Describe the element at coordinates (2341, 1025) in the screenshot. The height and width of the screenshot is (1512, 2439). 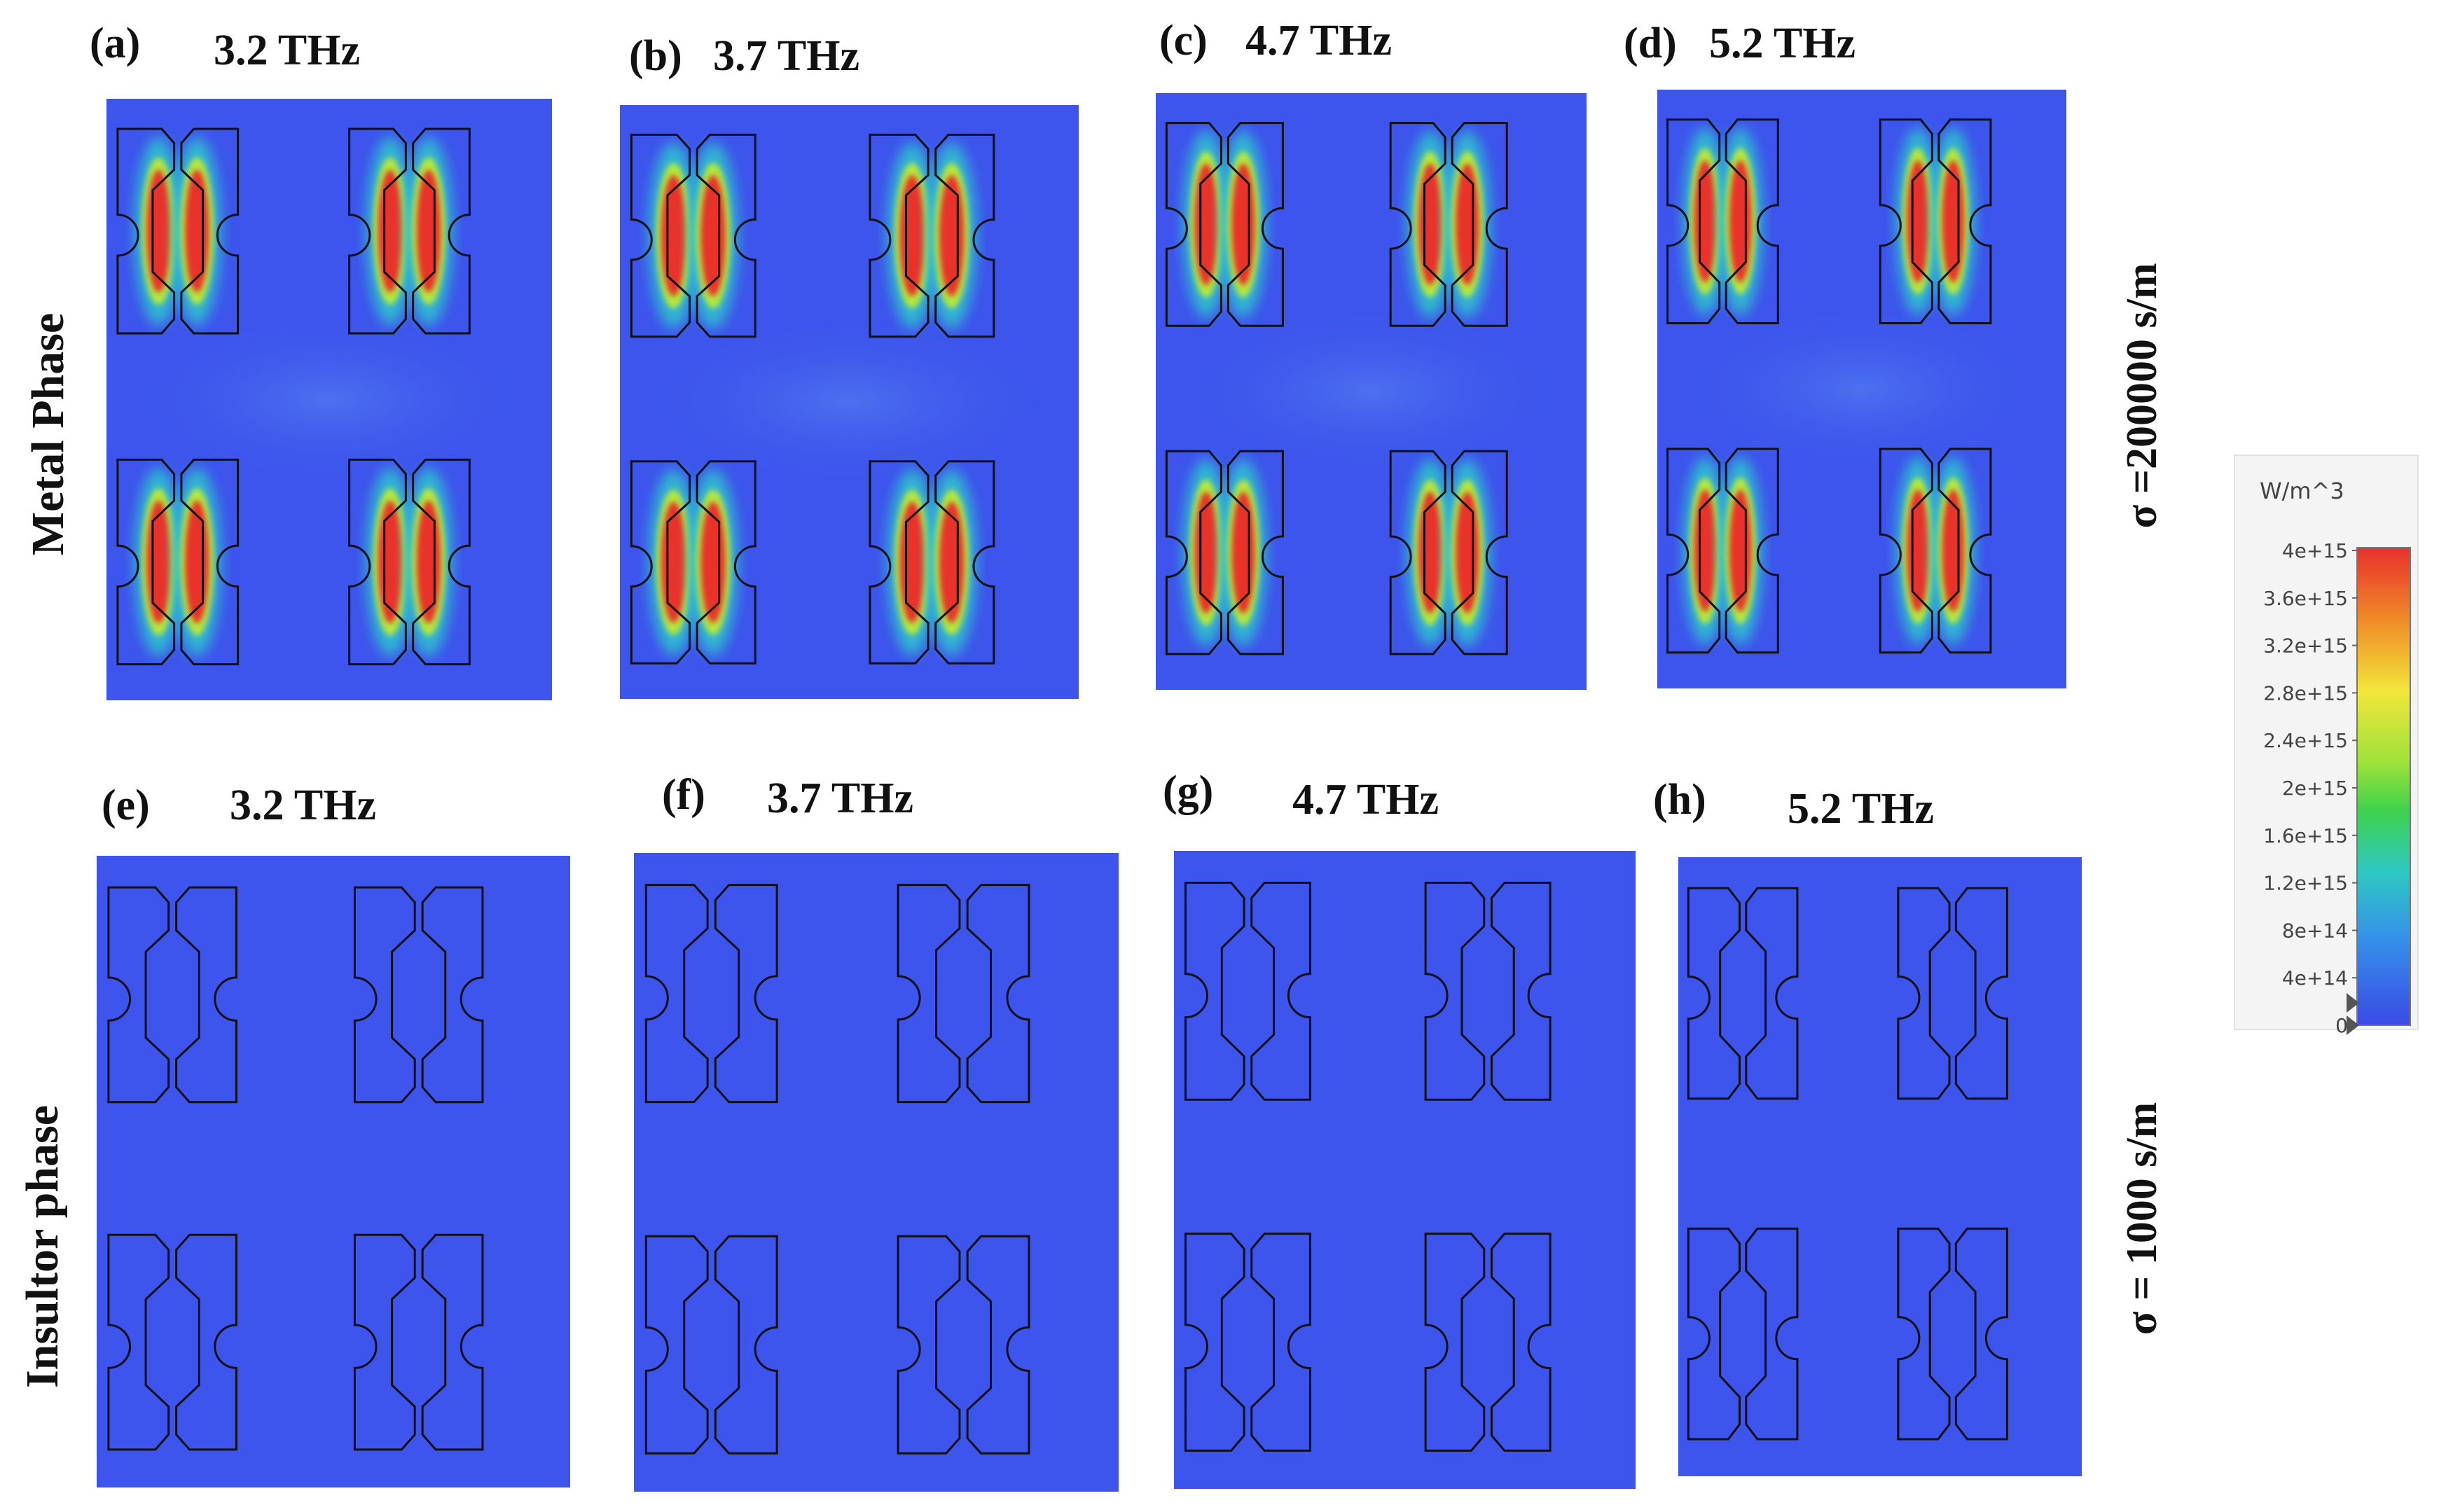
I see `colorbar-tick-label: 0` at that location.